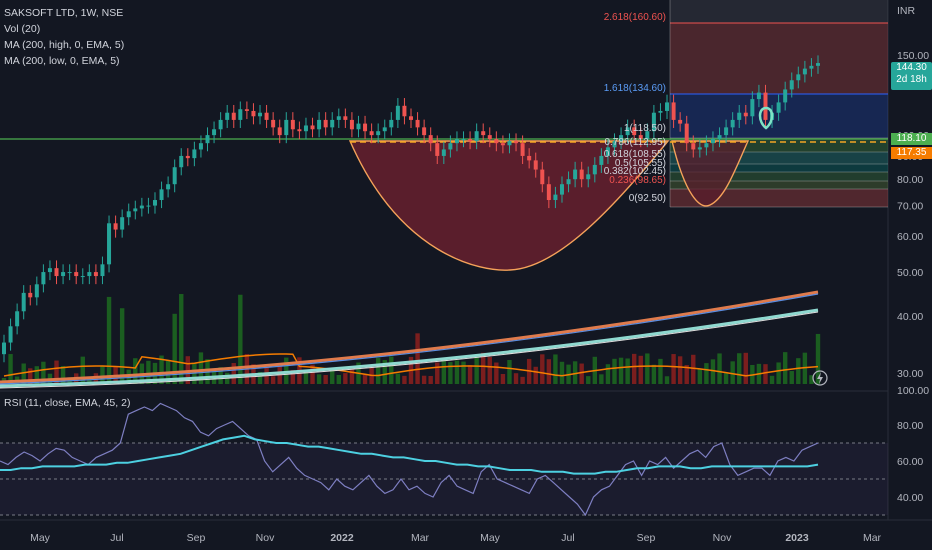 The height and width of the screenshot is (550, 932). I want to click on time-axis-label: May, so click(40, 538).